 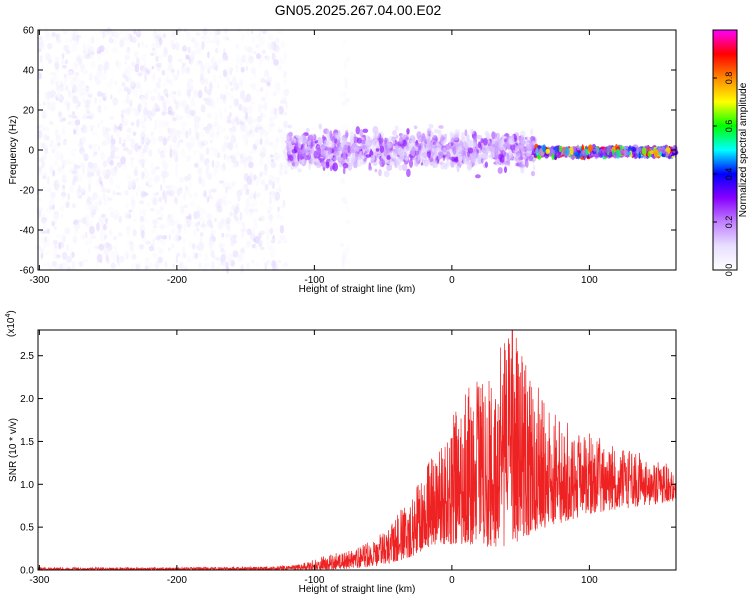 What do you see at coordinates (314, 280) in the screenshot?
I see `spectrogram-x-tick-label: -100` at bounding box center [314, 280].